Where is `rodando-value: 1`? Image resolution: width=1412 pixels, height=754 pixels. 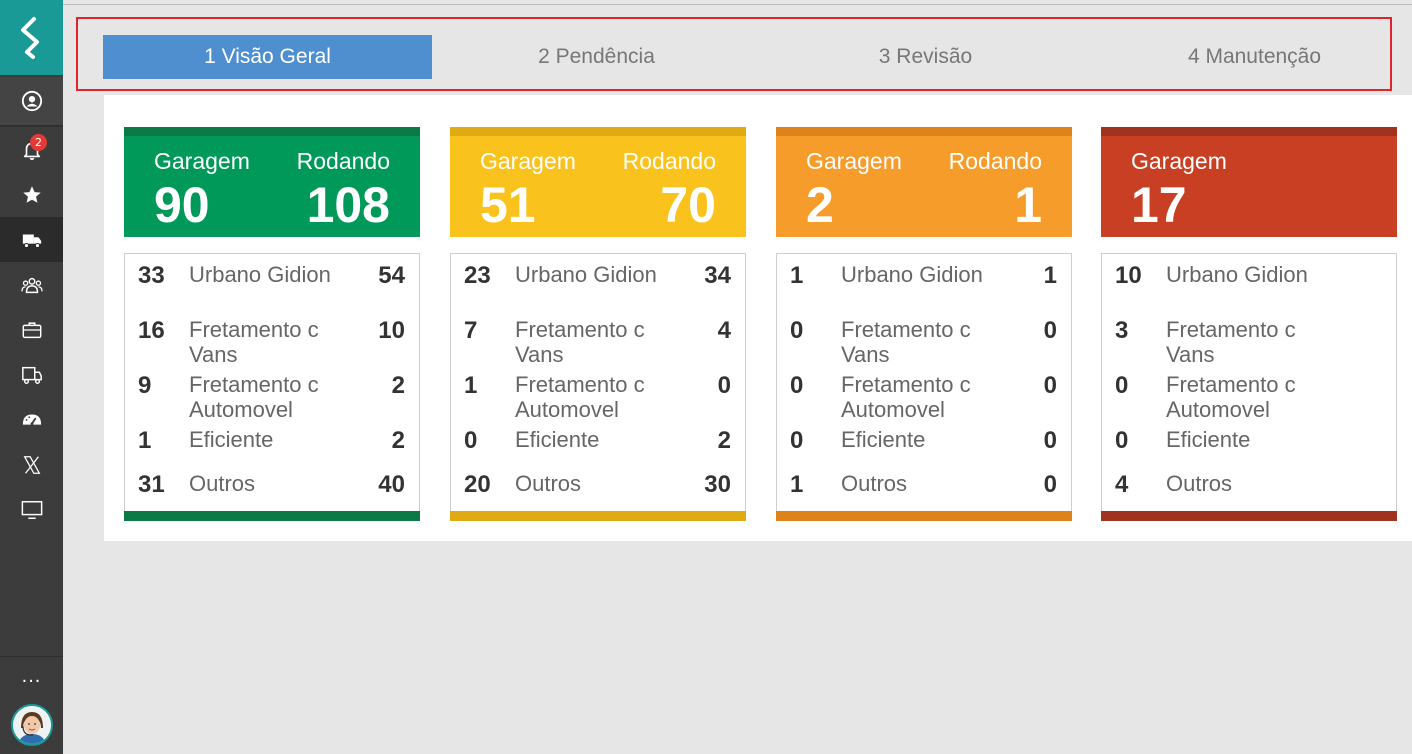 rodando-value: 1 is located at coordinates (1028, 205).